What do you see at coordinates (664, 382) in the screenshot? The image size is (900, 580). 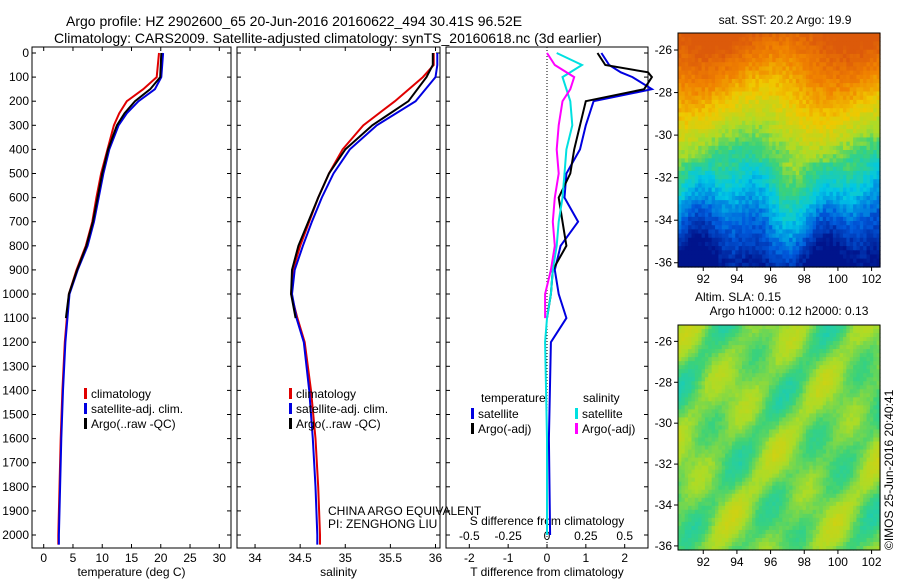 I see `y-tick-label: -28` at bounding box center [664, 382].